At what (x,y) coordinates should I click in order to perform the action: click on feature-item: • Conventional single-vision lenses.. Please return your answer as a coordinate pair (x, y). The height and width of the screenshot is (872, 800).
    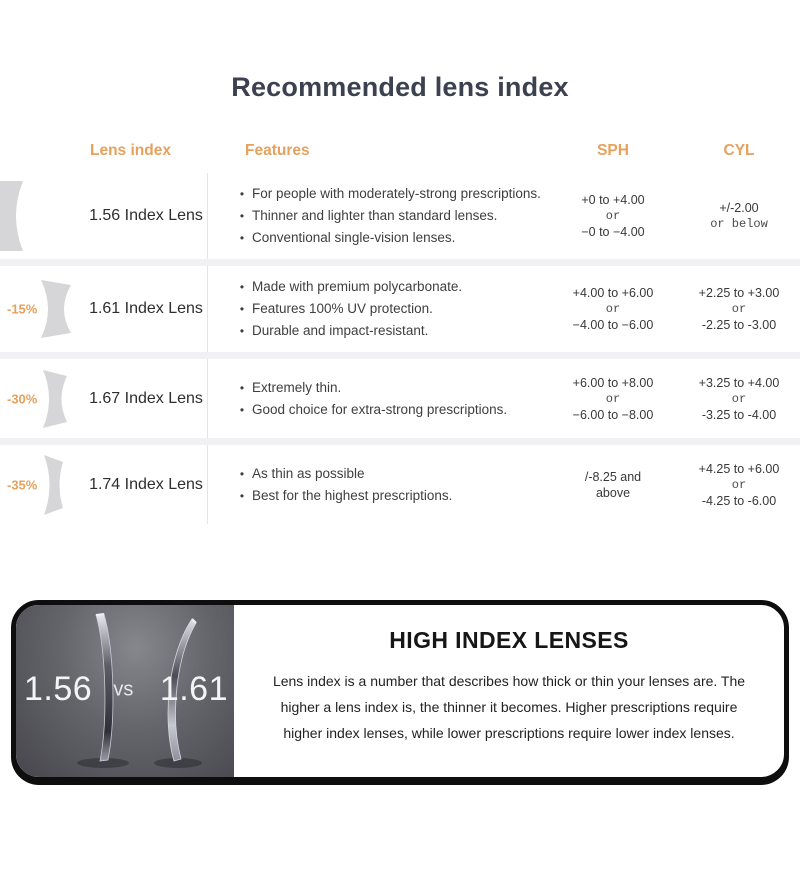
    Looking at the image, I should click on (390, 238).